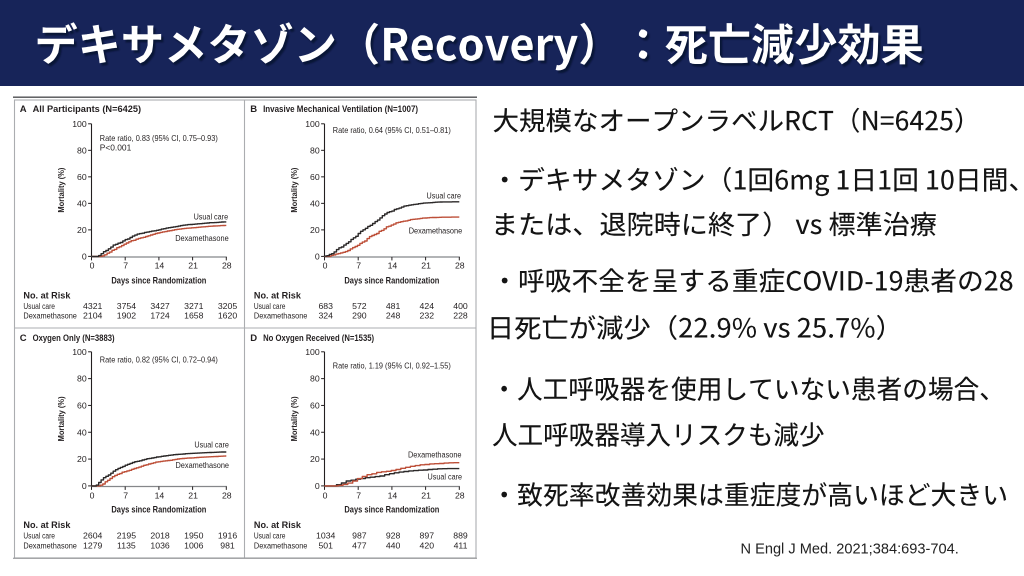  What do you see at coordinates (126, 306) in the screenshot?
I see `svg-text: 3754` at bounding box center [126, 306].